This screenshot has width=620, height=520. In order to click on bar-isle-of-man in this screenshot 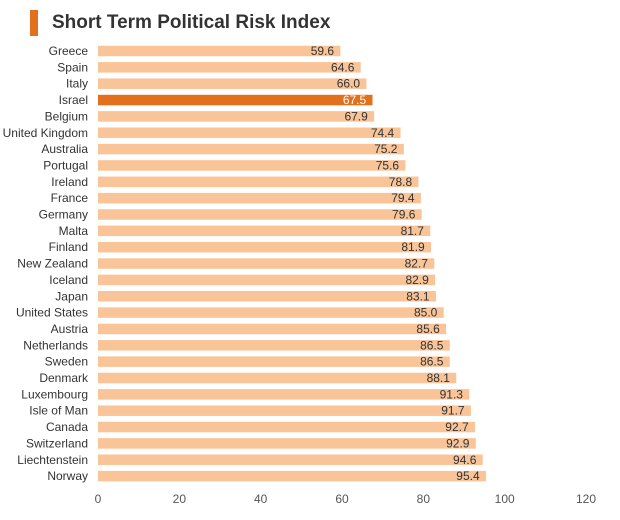, I will do `click(284, 410)`.